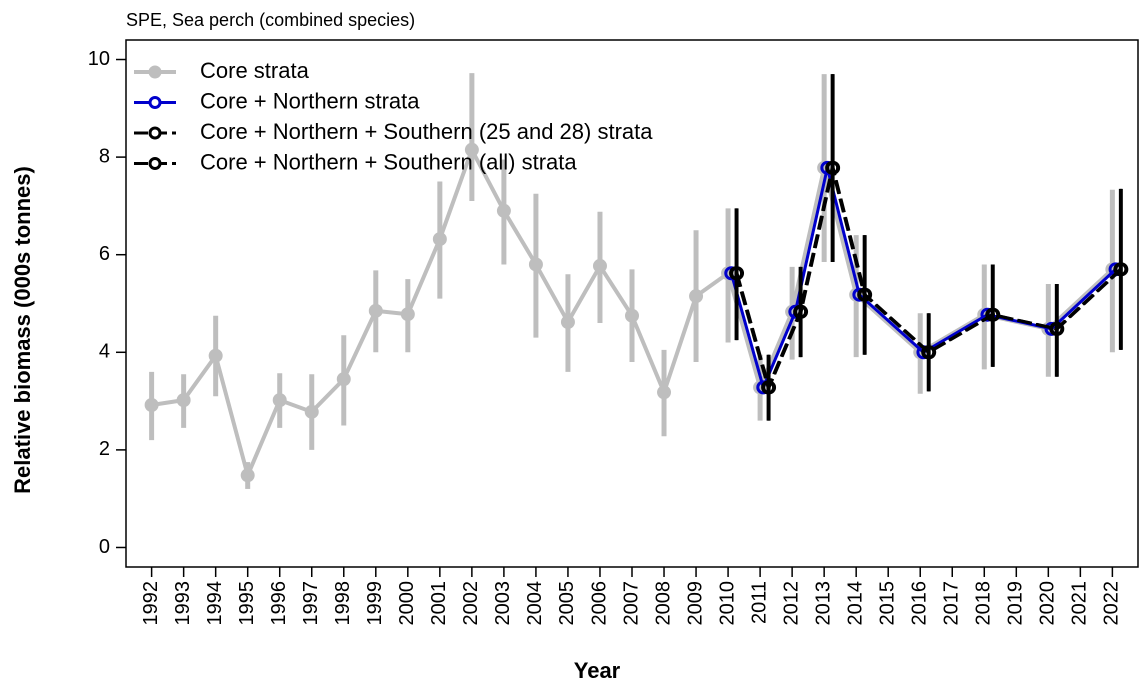 The image size is (1143, 684). What do you see at coordinates (104, 449) in the screenshot?
I see `y-tick-label: 2` at bounding box center [104, 449].